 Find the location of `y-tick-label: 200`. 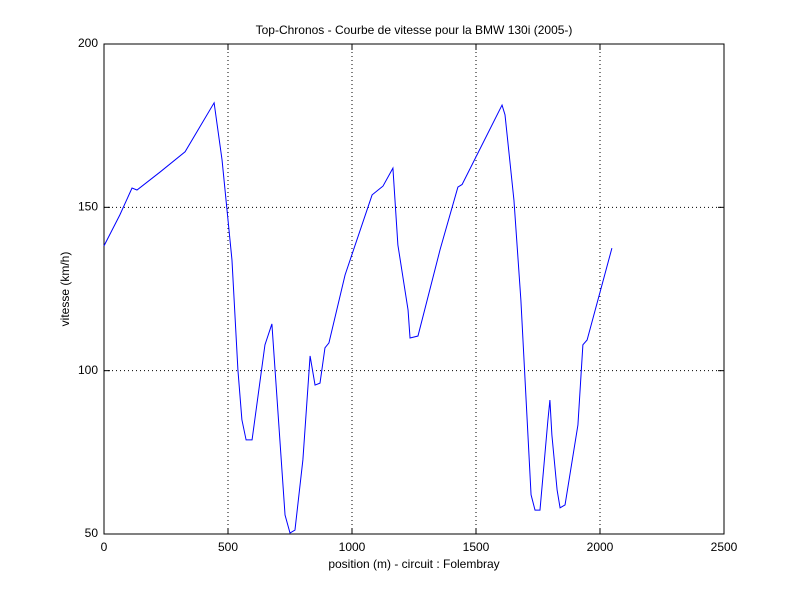

y-tick-label: 200 is located at coordinates (88, 43).